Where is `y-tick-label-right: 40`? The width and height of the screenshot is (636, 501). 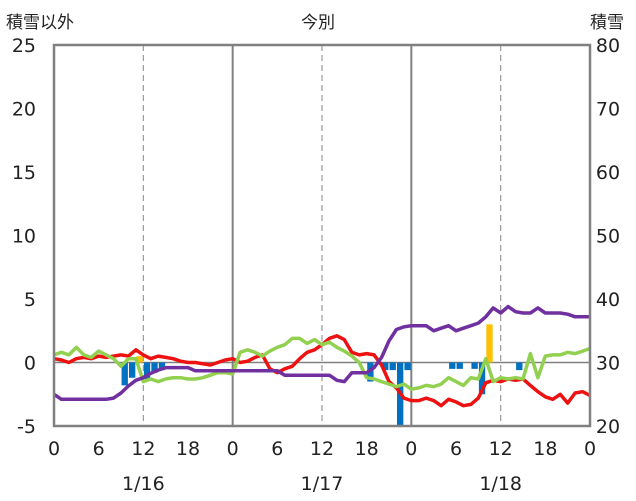 y-tick-label-right: 40 is located at coordinates (608, 300).